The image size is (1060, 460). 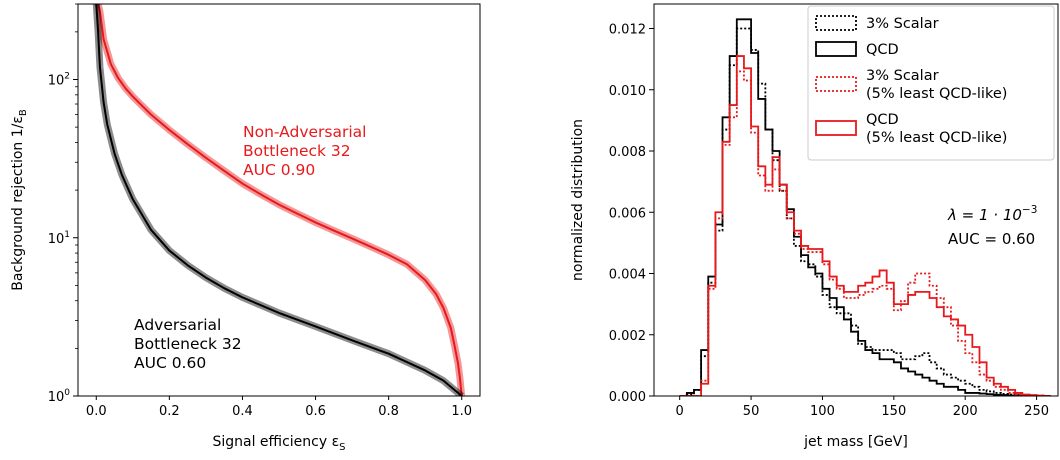 I want to click on roc-x-tick-label: 0.8, so click(x=388, y=411).